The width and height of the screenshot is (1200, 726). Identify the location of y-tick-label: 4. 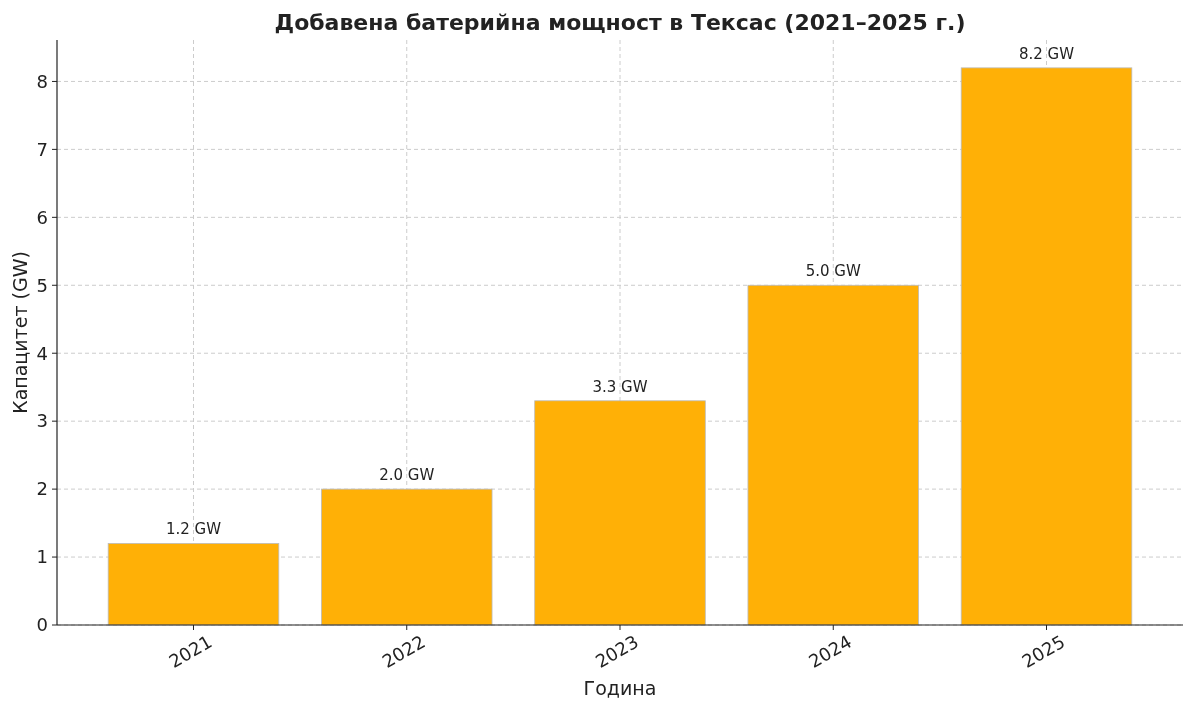
(42, 353).